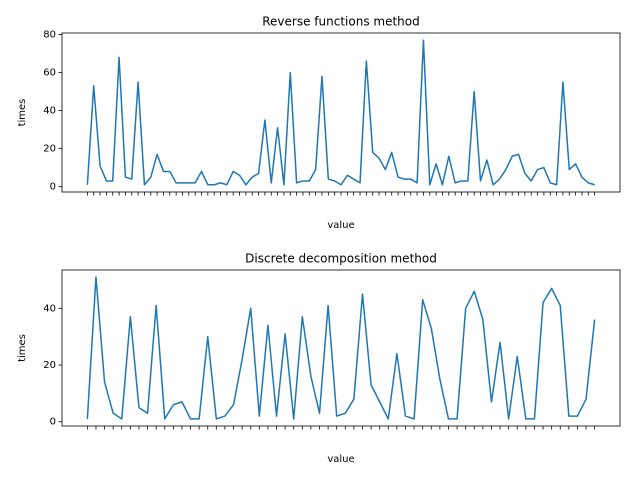  Describe the element at coordinates (49, 35) in the screenshot. I see `y-tick-label: 80` at that location.